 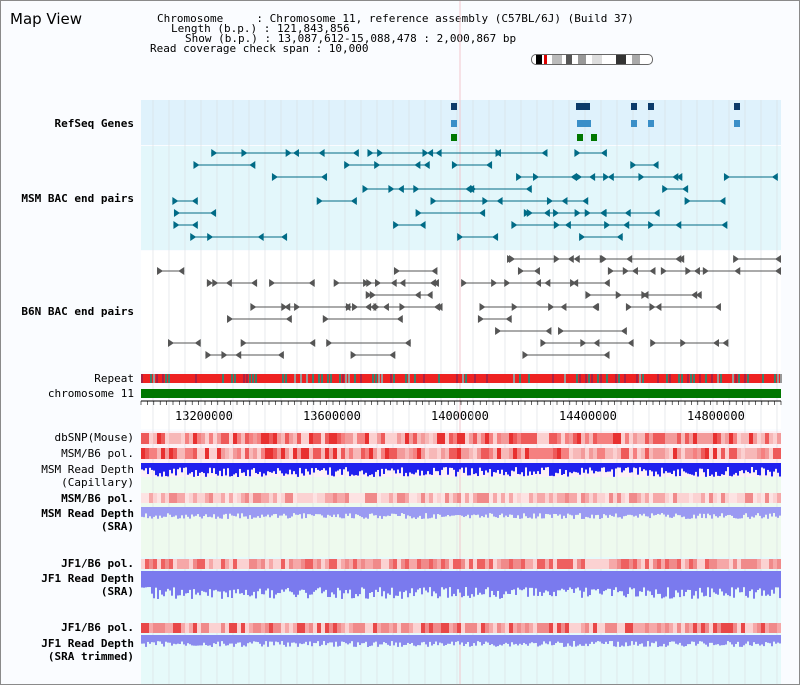 What do you see at coordinates (77, 198) in the screenshot?
I see `label-msm-bac: MSM BAC end pairs` at bounding box center [77, 198].